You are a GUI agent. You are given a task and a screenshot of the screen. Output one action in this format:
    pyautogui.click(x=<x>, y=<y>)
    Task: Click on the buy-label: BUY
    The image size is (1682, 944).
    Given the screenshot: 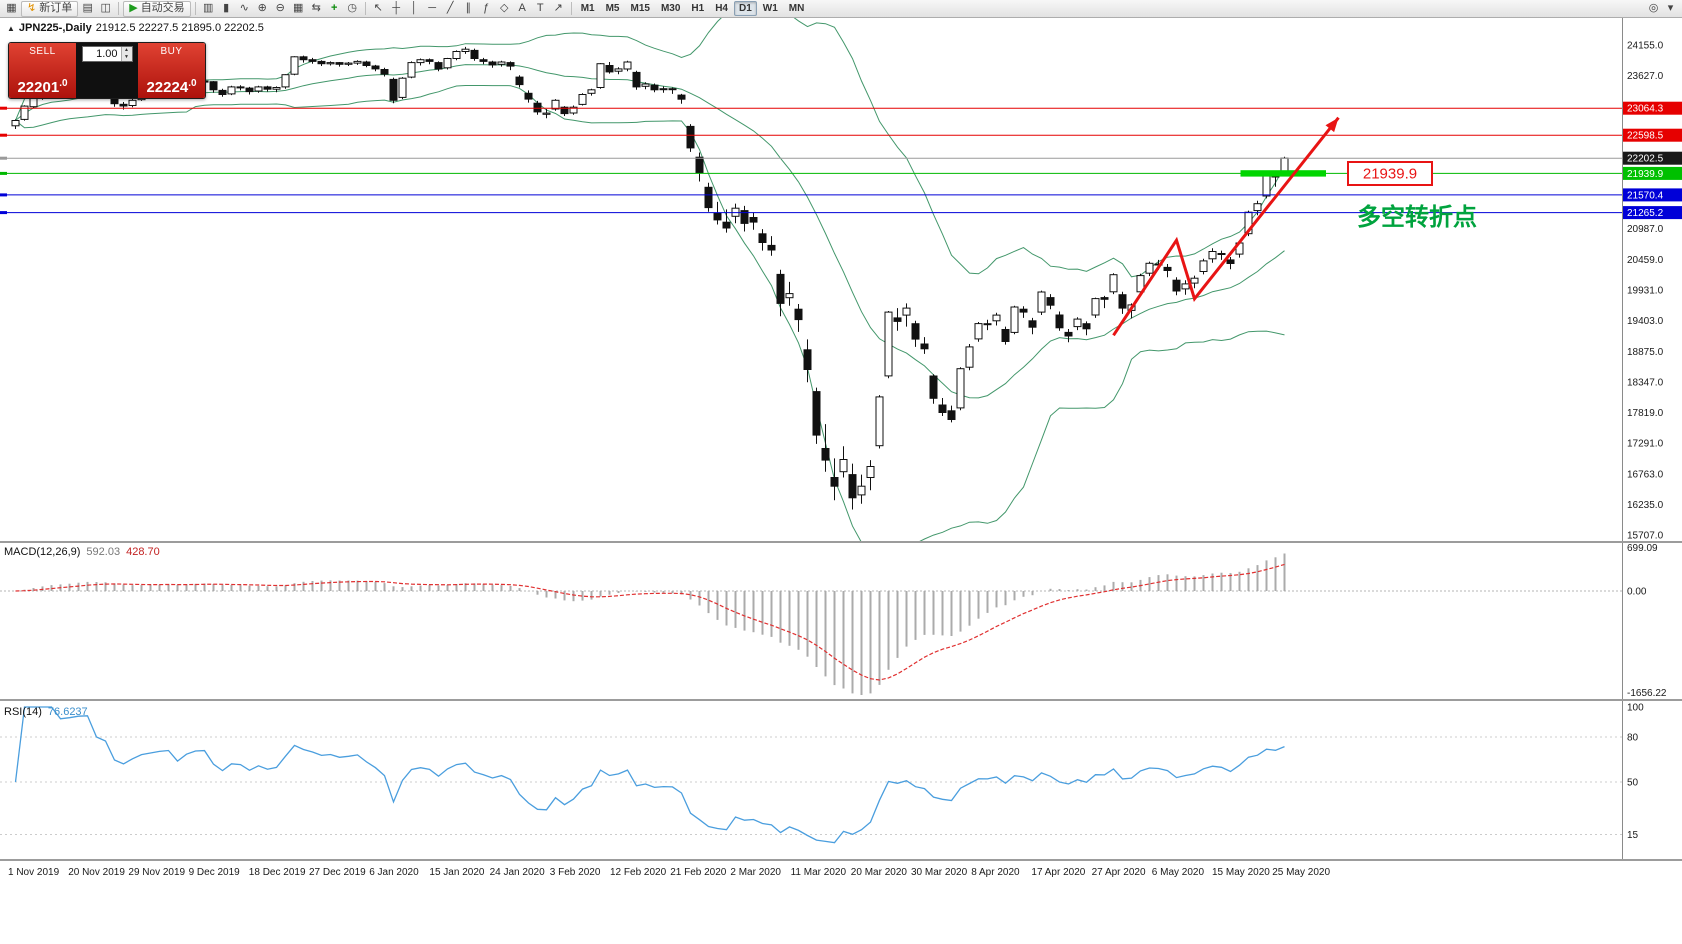 What is the action you would take?
    pyautogui.click(x=171, y=51)
    